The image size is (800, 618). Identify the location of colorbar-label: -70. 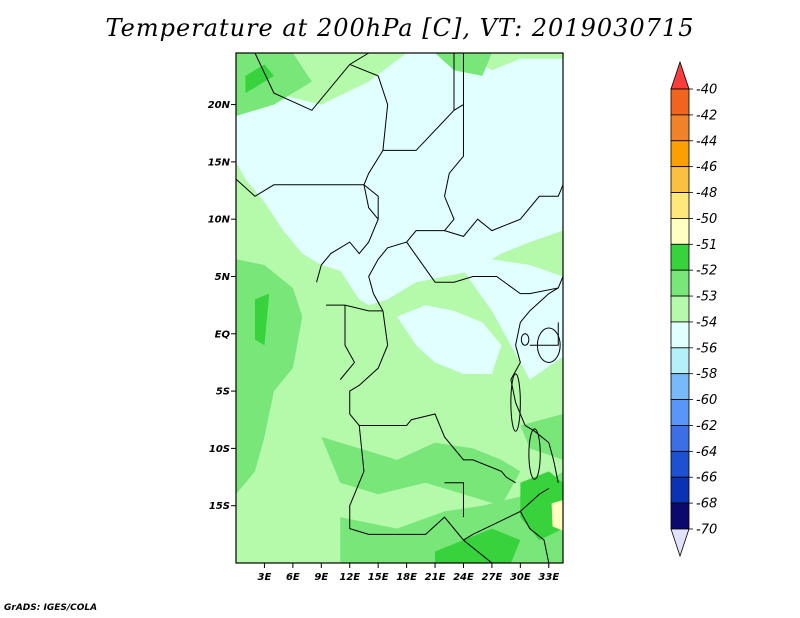
(706, 529).